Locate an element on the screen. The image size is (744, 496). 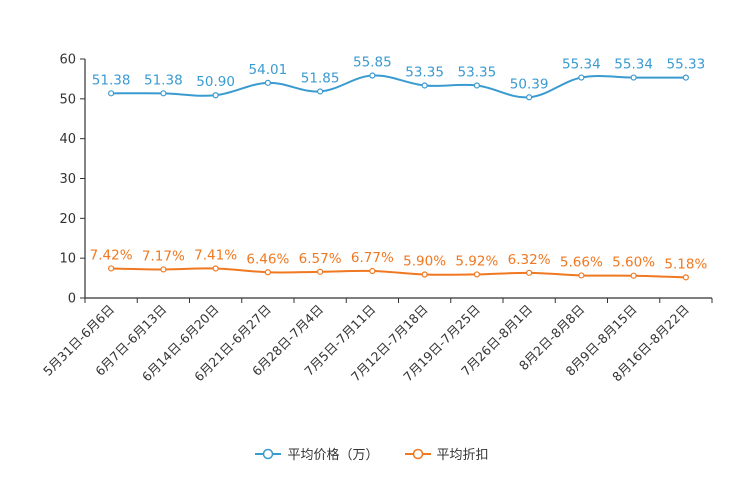
legend-price-line-icon is located at coordinates (268, 453).